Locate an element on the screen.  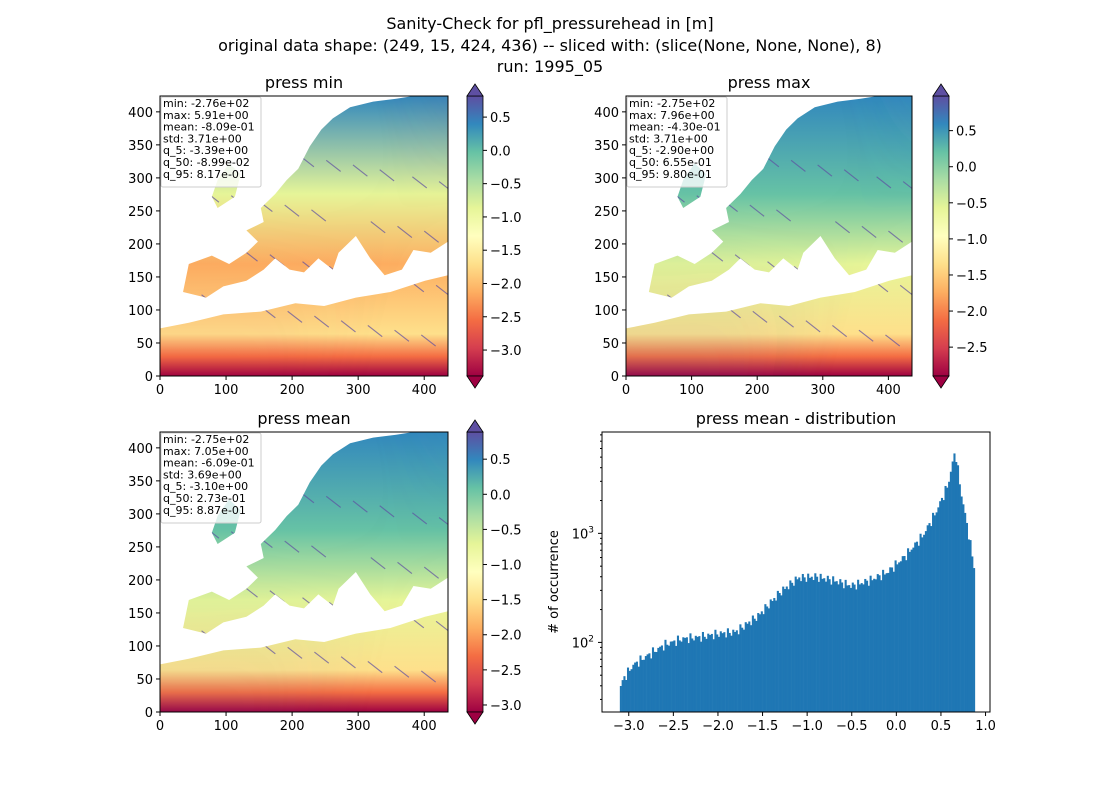
stats-line: mean: -6.09e-01 is located at coordinates (209, 463).